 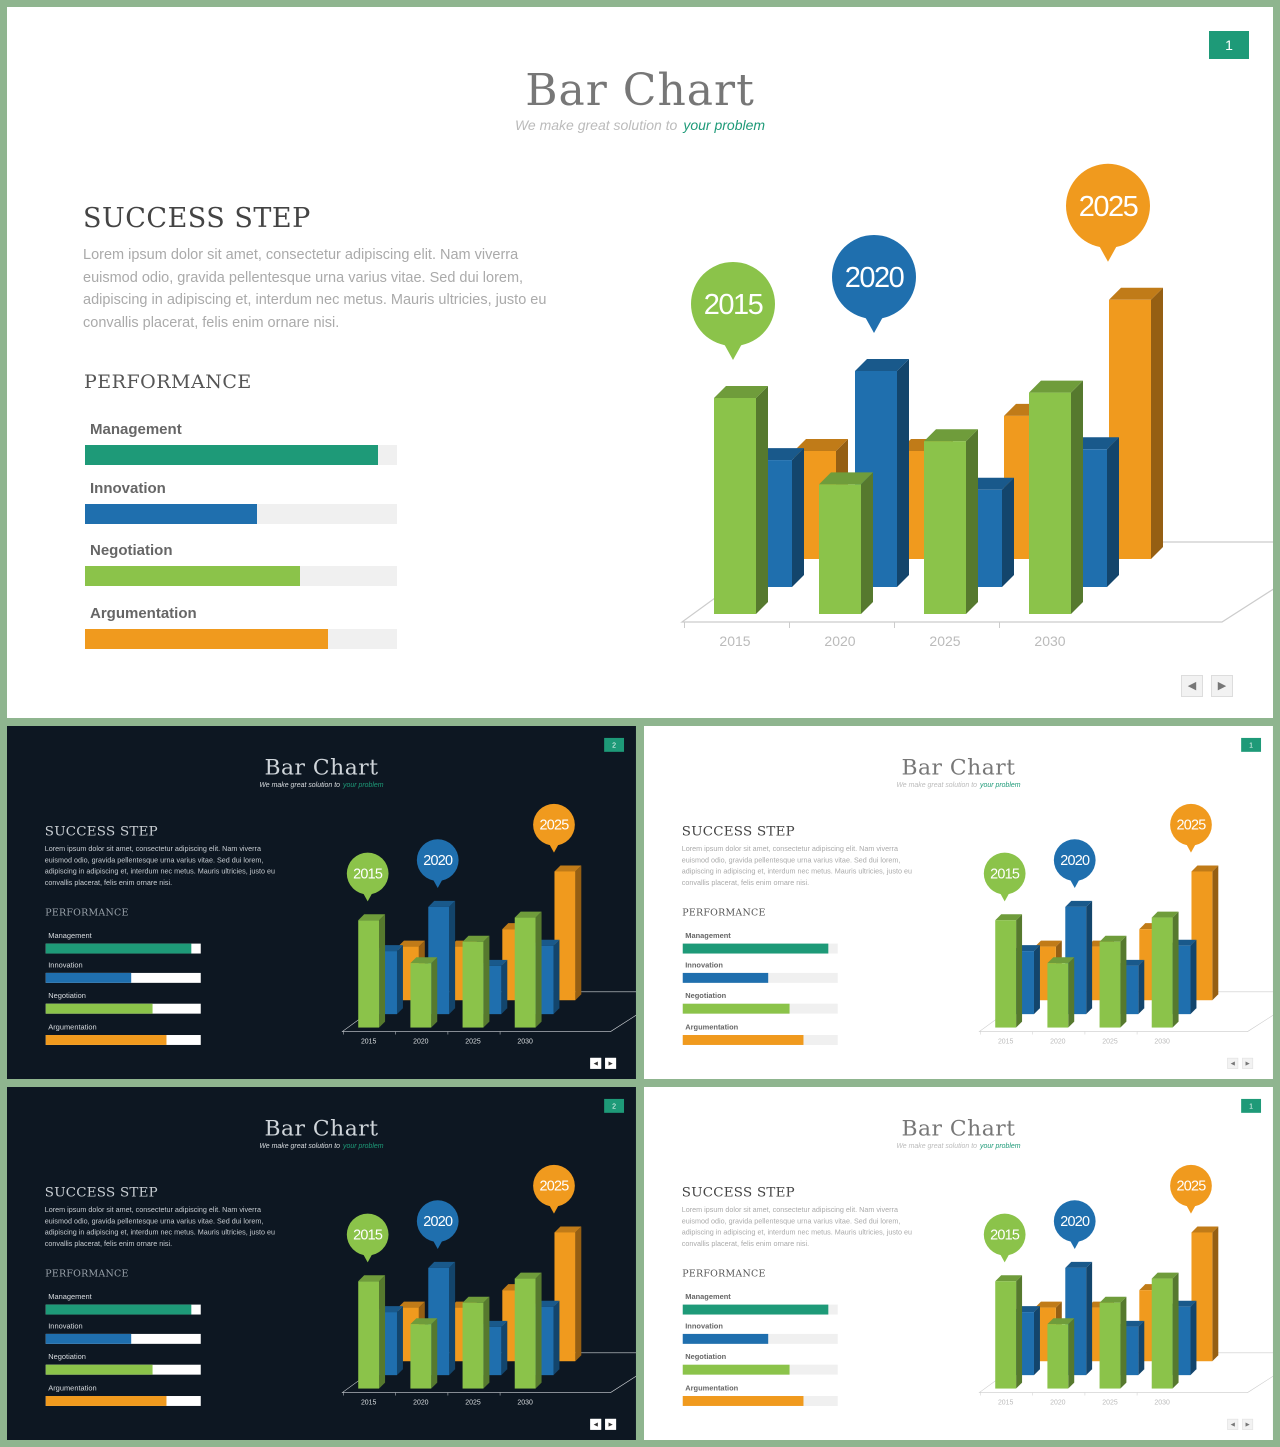 I want to click on page-number: 2, so click(x=614, y=1105).